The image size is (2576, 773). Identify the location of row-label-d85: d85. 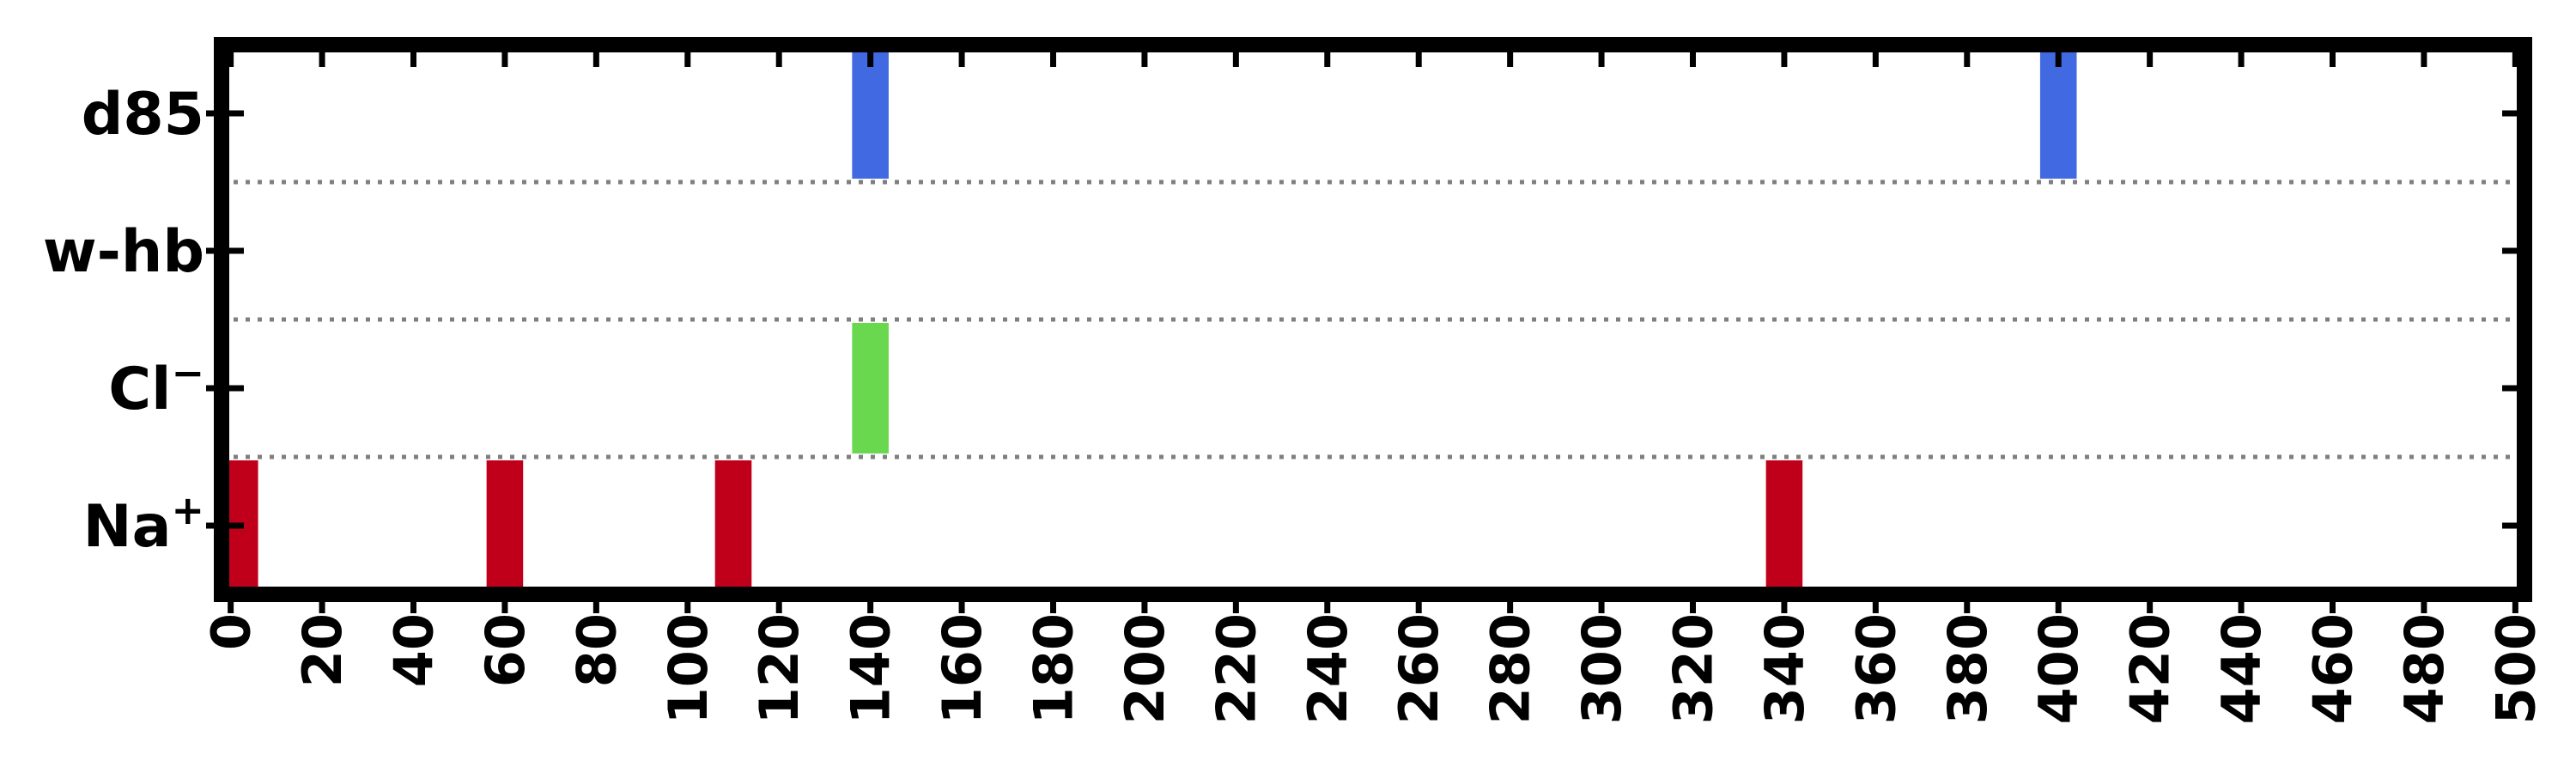
(143, 115).